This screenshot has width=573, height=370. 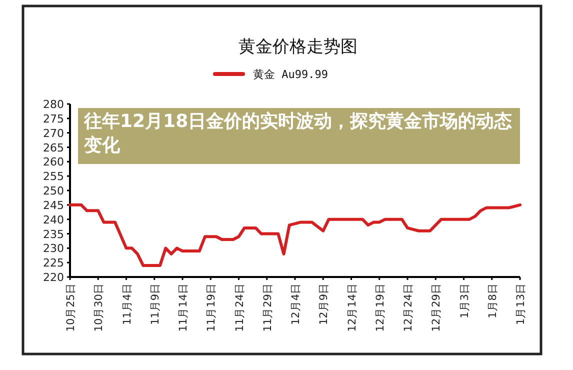 I want to click on y-tick-label: 270, so click(x=53, y=133).